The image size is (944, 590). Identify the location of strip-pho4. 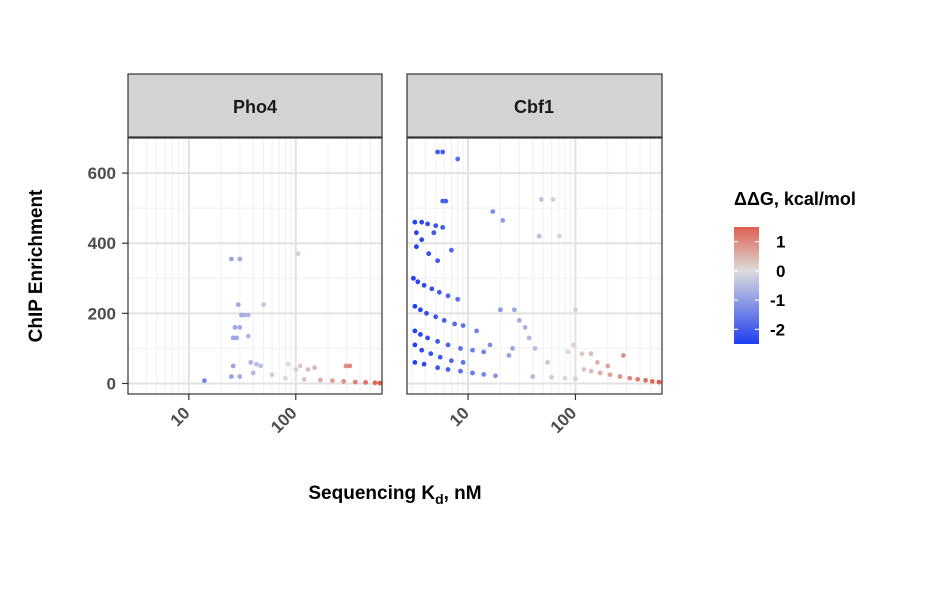
(255, 105).